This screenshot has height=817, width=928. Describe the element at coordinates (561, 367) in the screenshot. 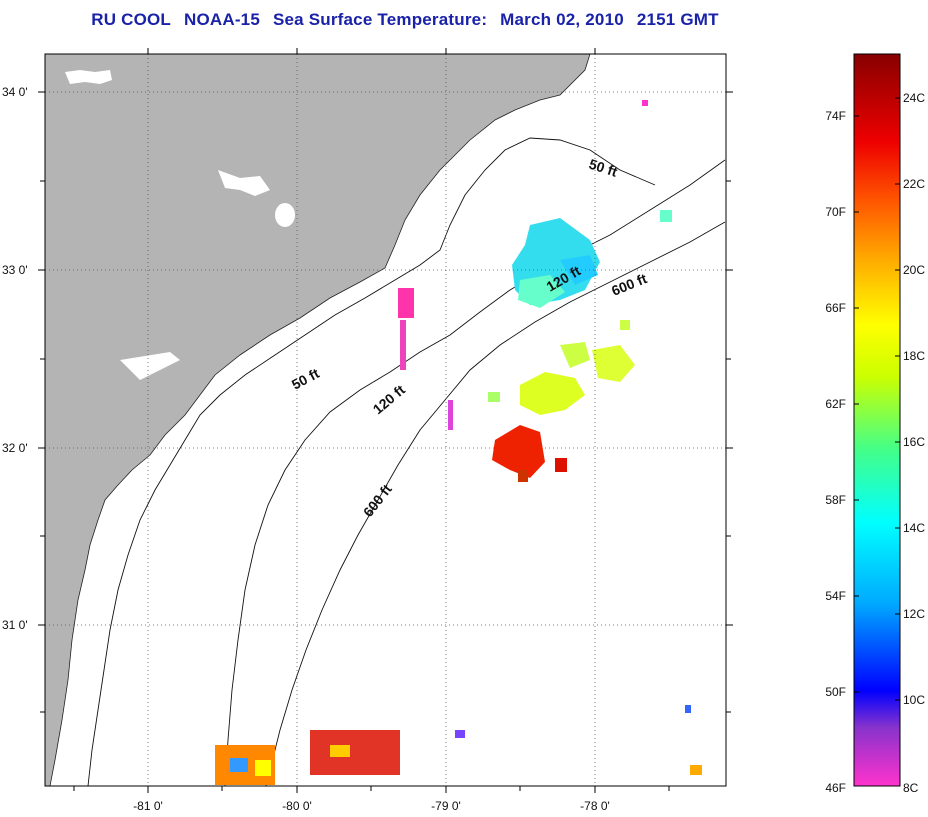

I see `sst-pixel-cluster-yellow` at that location.